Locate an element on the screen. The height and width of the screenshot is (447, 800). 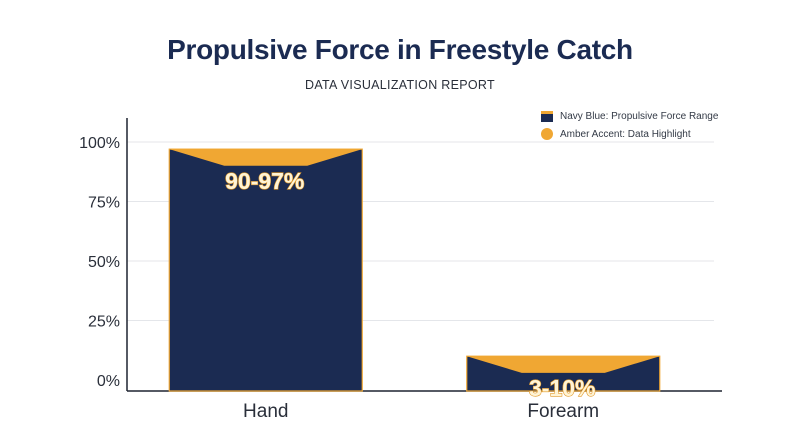
x-tick-label-forearm: Forearm is located at coordinates (563, 411).